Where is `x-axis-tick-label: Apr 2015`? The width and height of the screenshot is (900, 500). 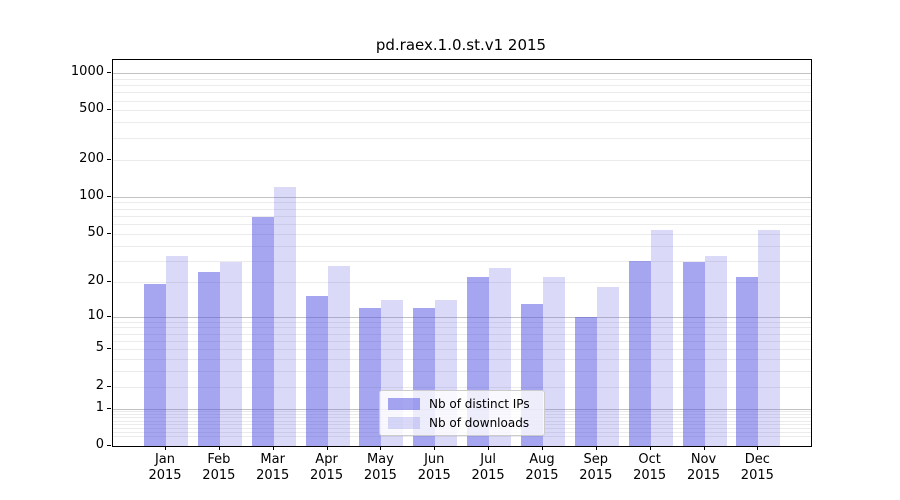 x-axis-tick-label: Apr 2015 is located at coordinates (327, 468).